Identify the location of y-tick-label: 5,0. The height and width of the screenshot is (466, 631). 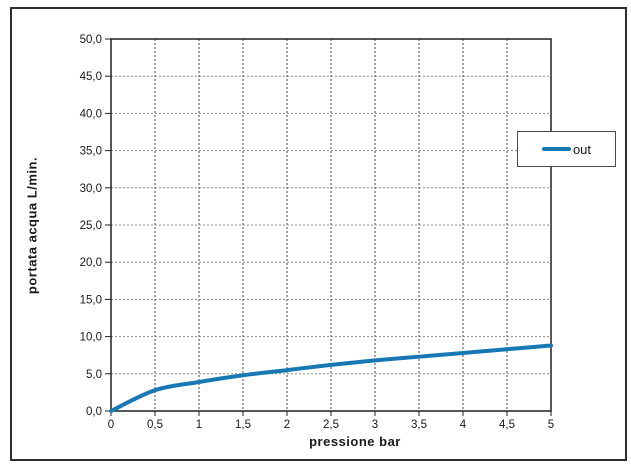
(94, 375).